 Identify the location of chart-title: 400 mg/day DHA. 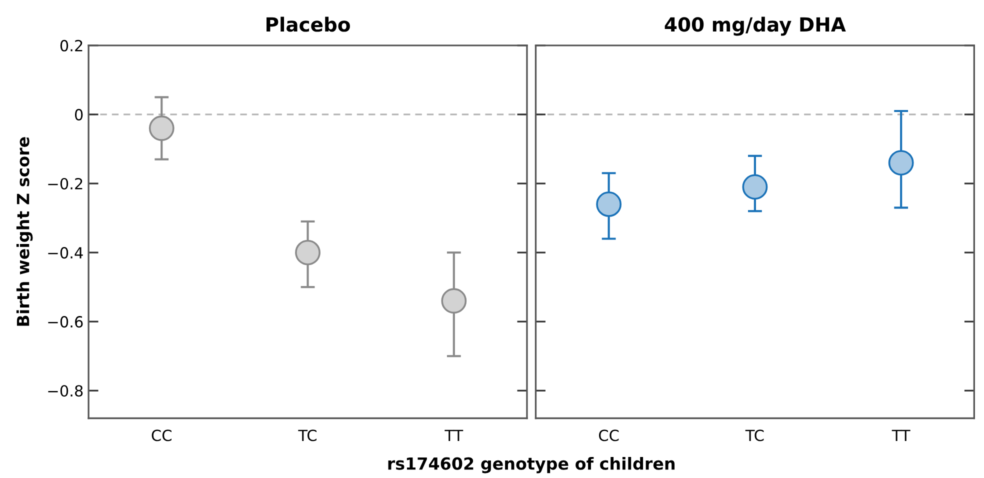
(755, 26).